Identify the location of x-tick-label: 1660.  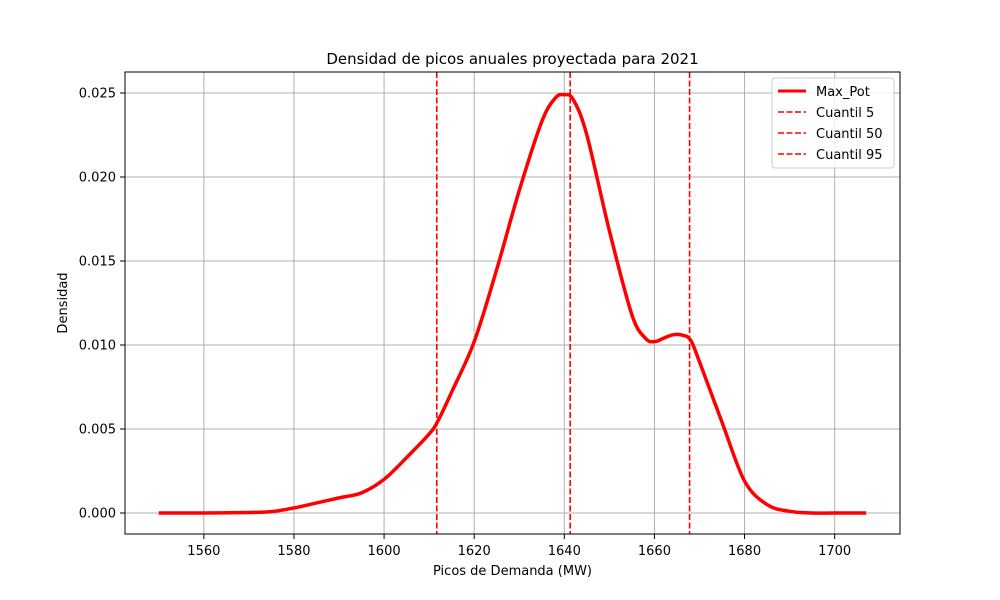
(654, 551).